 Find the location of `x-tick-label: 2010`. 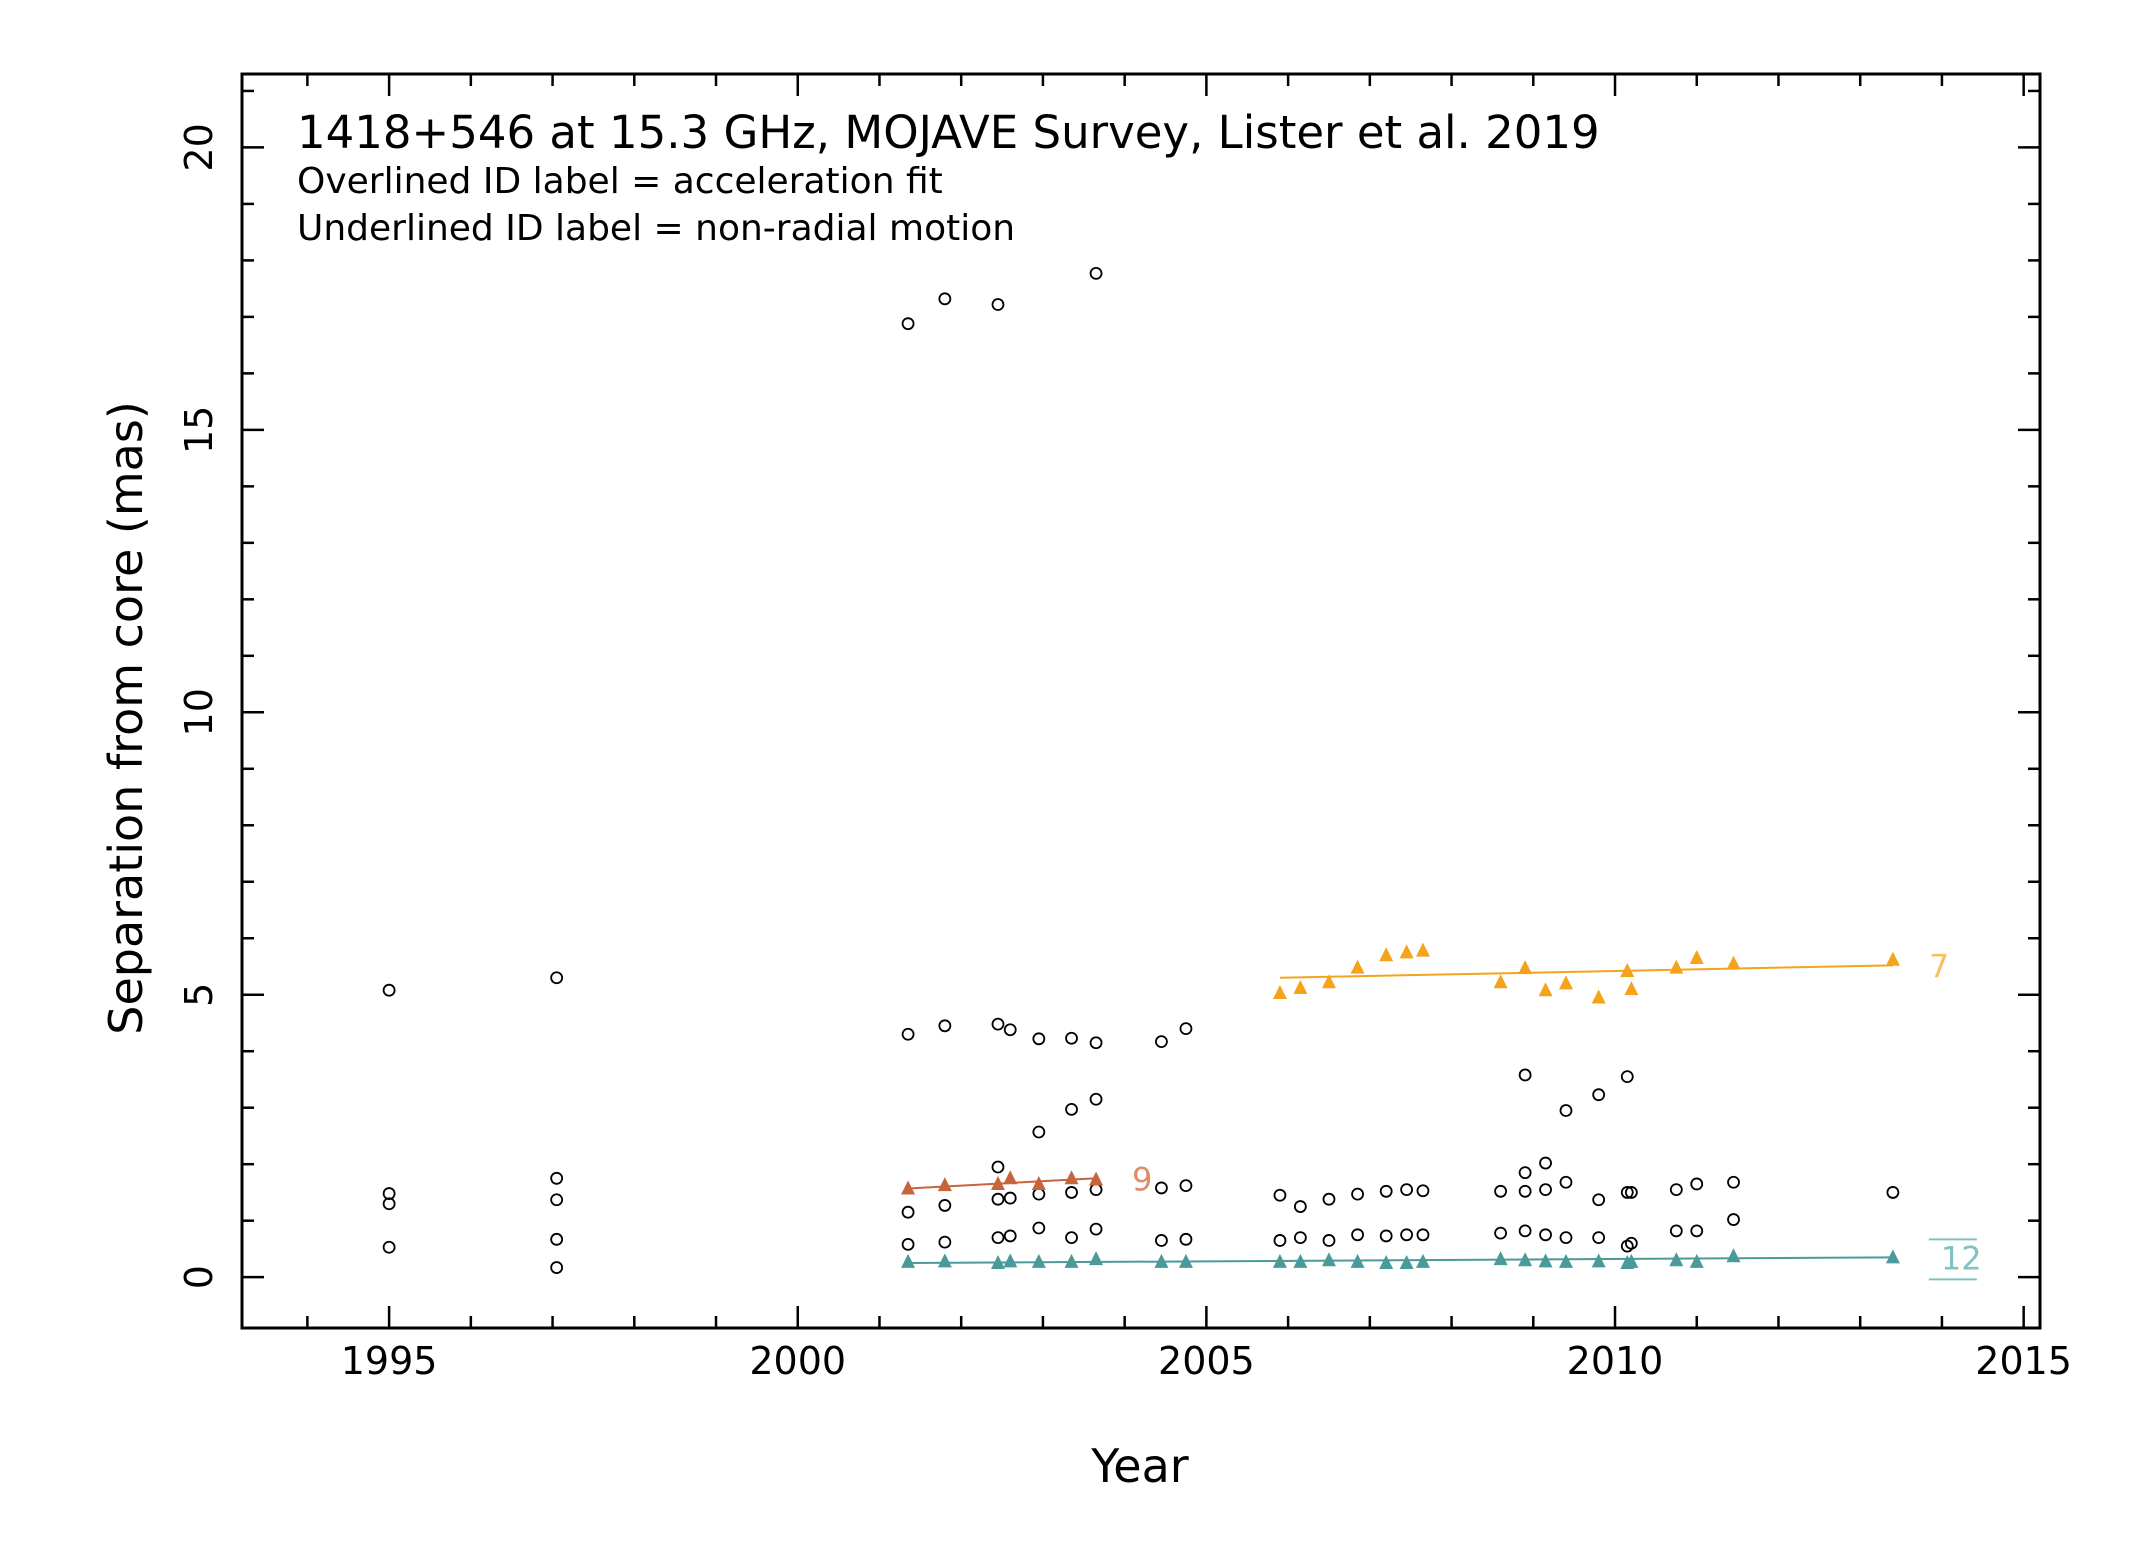

x-tick-label: 2010 is located at coordinates (1615, 1361).